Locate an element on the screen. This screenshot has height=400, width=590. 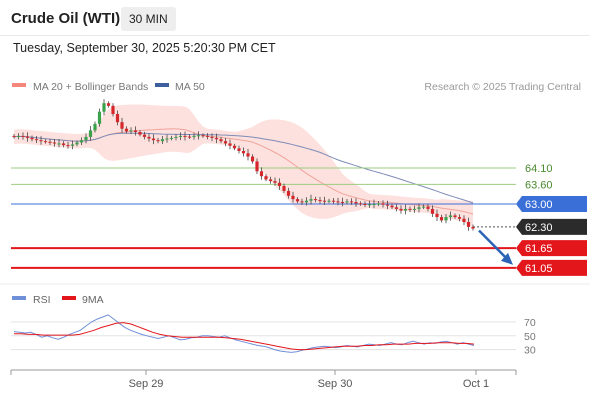
price-tag-61.65 is located at coordinates (551, 248).